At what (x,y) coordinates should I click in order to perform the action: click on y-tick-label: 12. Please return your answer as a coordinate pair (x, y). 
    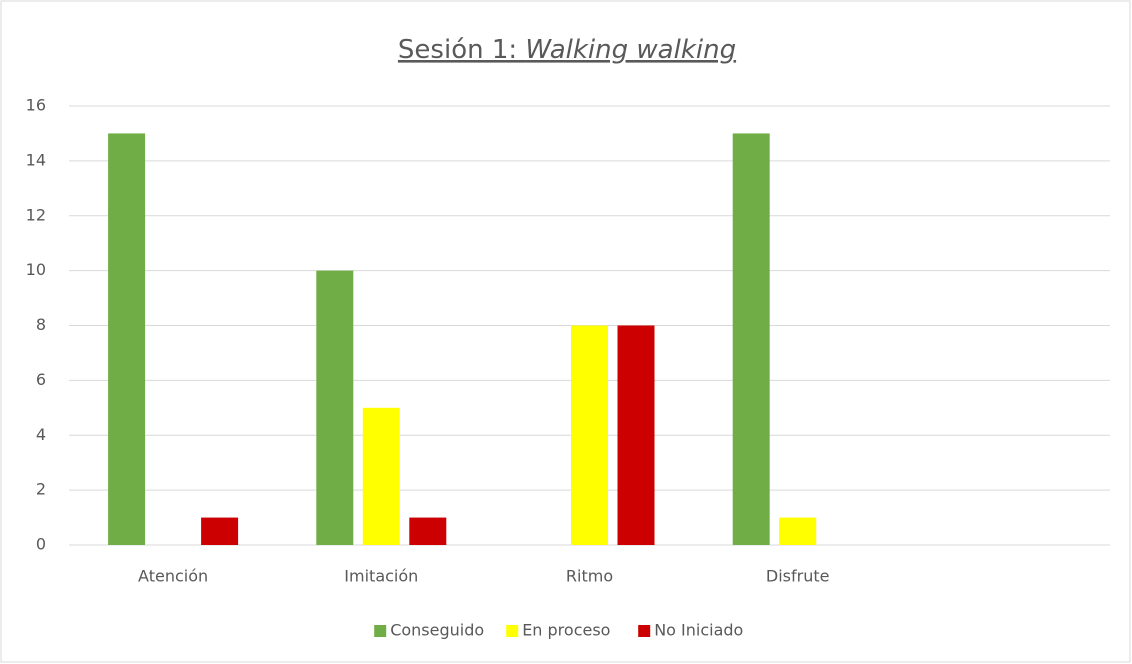
    Looking at the image, I should click on (36, 214).